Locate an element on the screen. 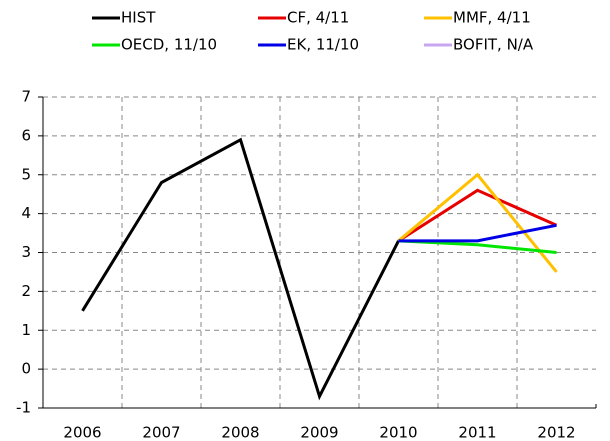 The width and height of the screenshot is (610, 441). x-tick-label: 2007 is located at coordinates (161, 432).